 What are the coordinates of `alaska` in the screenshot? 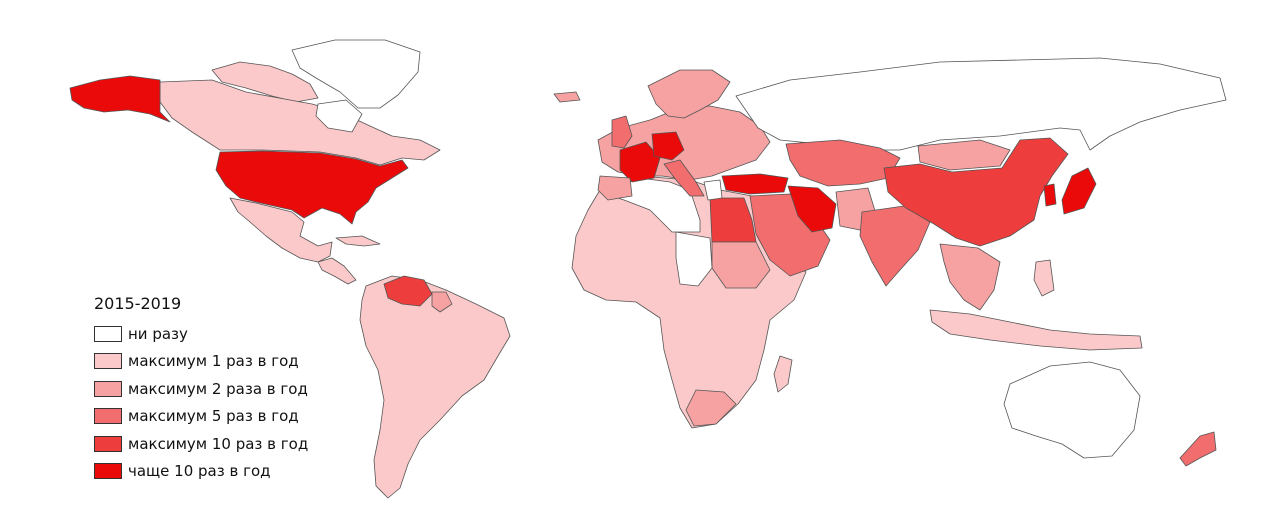 It's located at (120, 99).